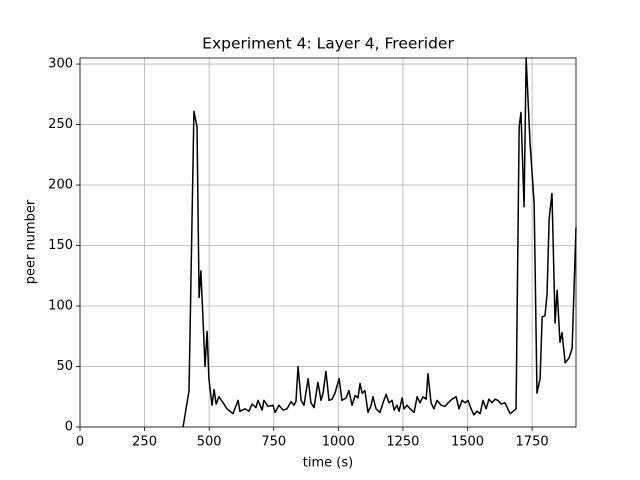 This screenshot has height=480, width=640. I want to click on y-tick-label: 200, so click(60, 185).